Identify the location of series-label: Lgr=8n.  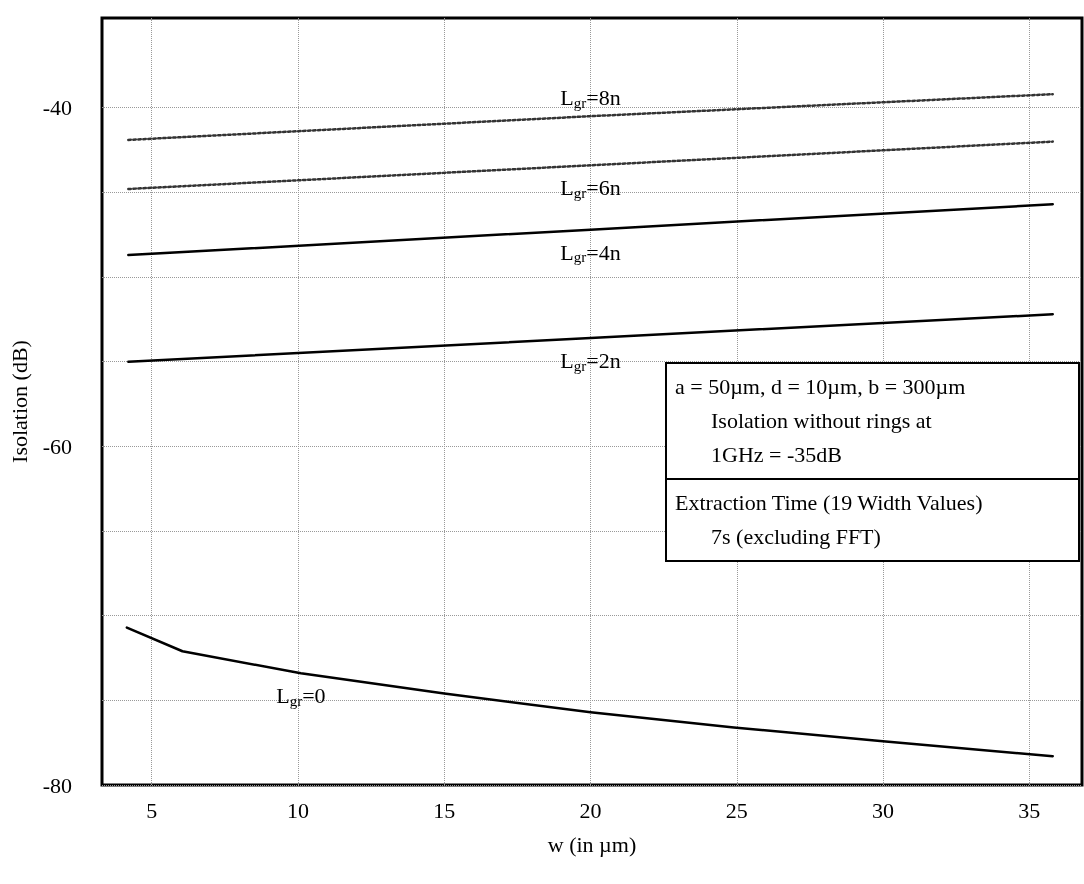
(590, 98).